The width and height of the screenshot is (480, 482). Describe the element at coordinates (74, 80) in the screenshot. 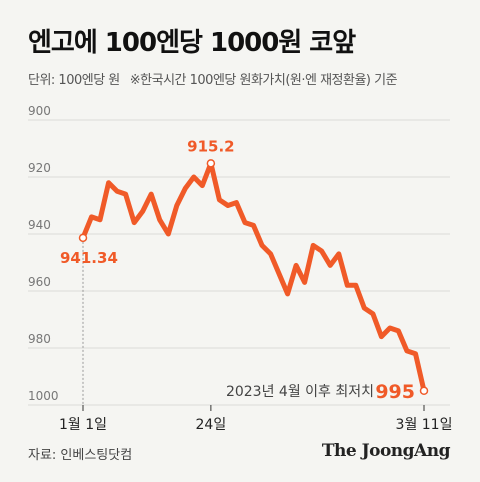

I see `unit-label: 단위: 100엔당 원` at that location.